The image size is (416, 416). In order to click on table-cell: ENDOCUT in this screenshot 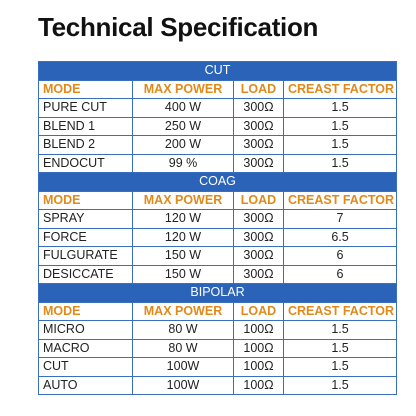, I will do `click(85, 163)`.